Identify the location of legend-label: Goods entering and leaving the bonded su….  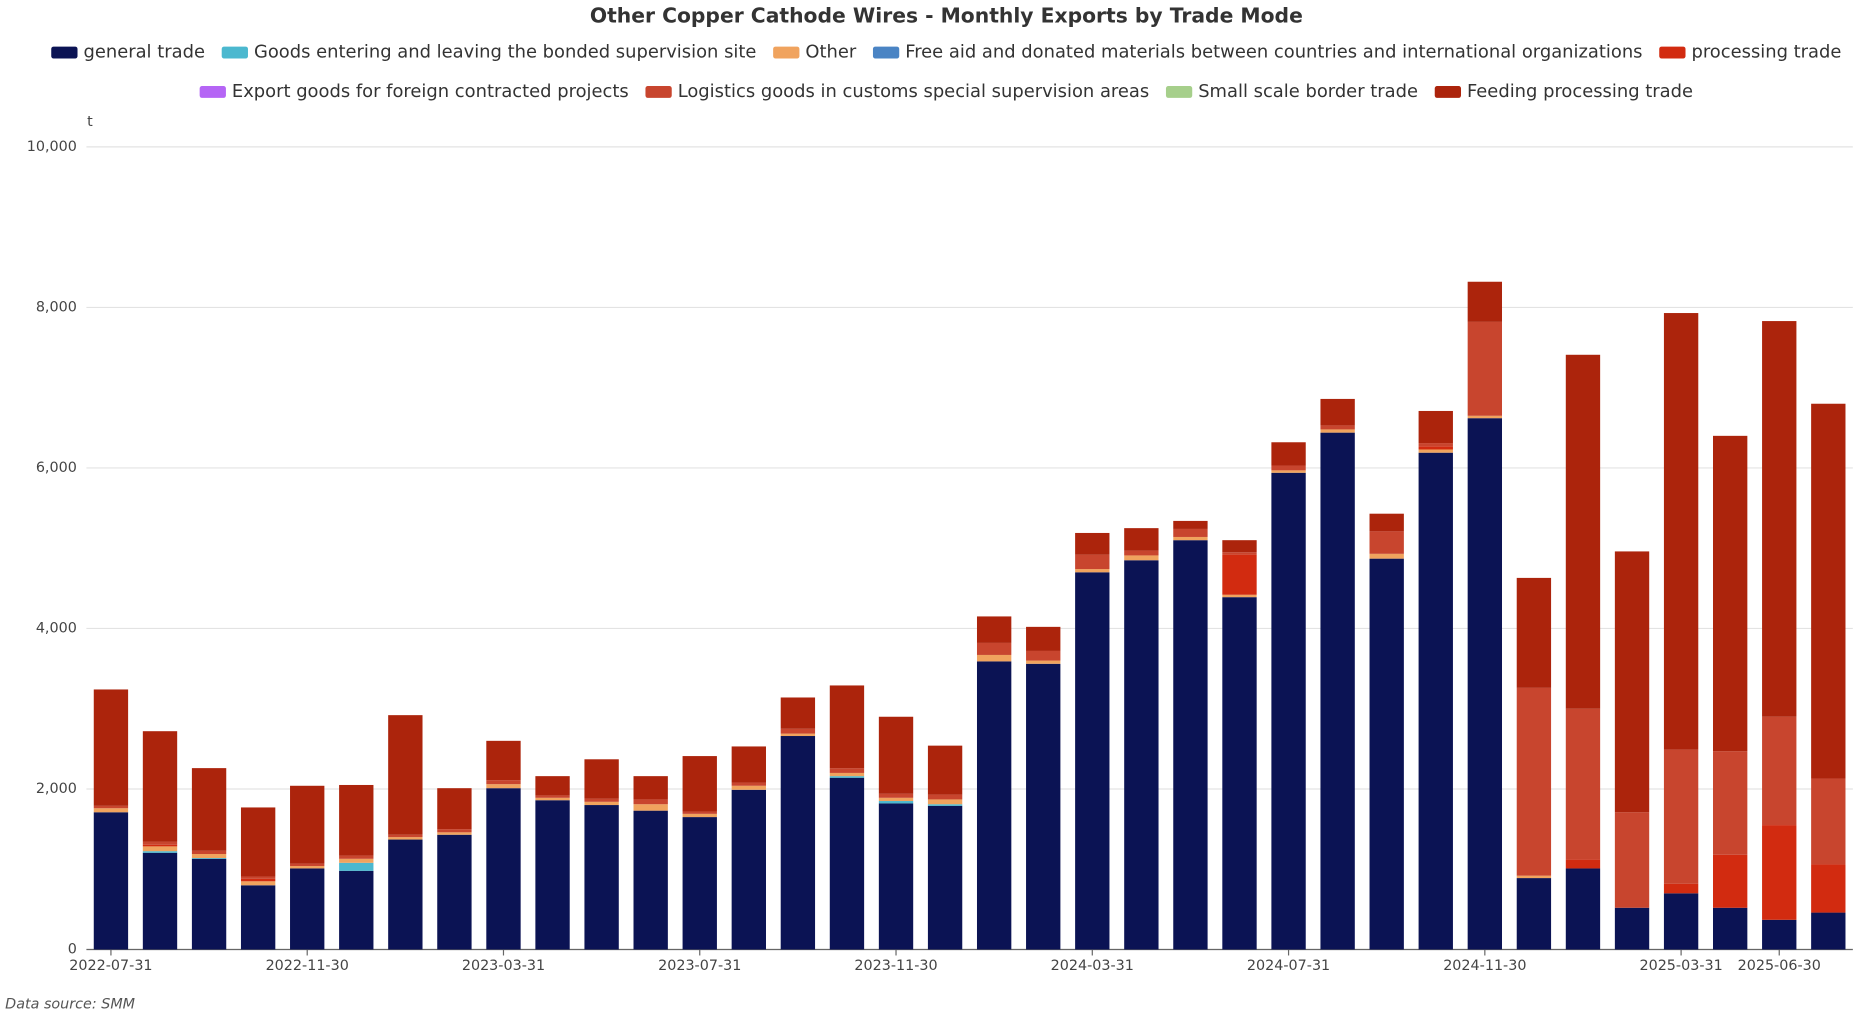
(505, 52).